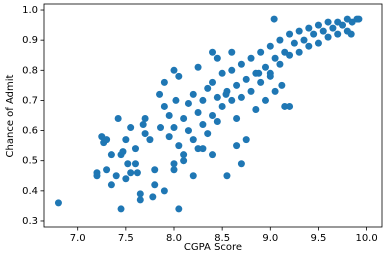  What do you see at coordinates (30, 10) in the screenshot?
I see `y-tick-label: 1.0` at bounding box center [30, 10].